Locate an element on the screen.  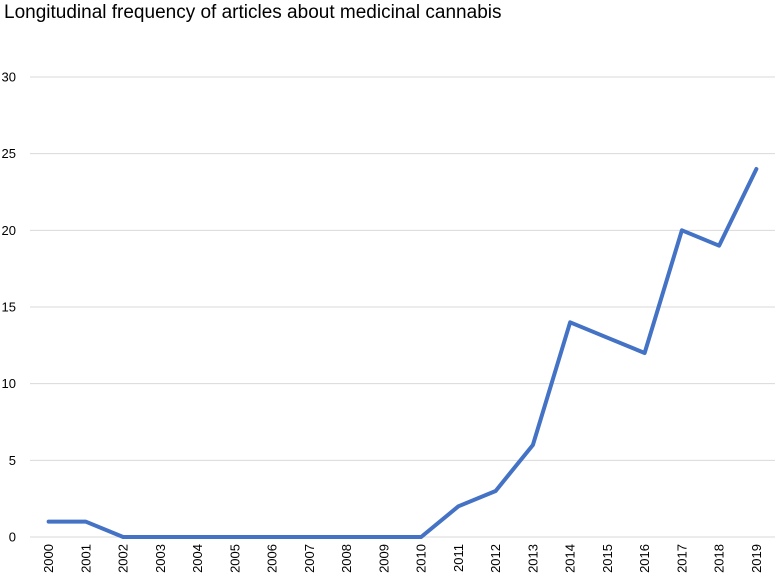
x-tick-label: 2014 is located at coordinates (570, 558).